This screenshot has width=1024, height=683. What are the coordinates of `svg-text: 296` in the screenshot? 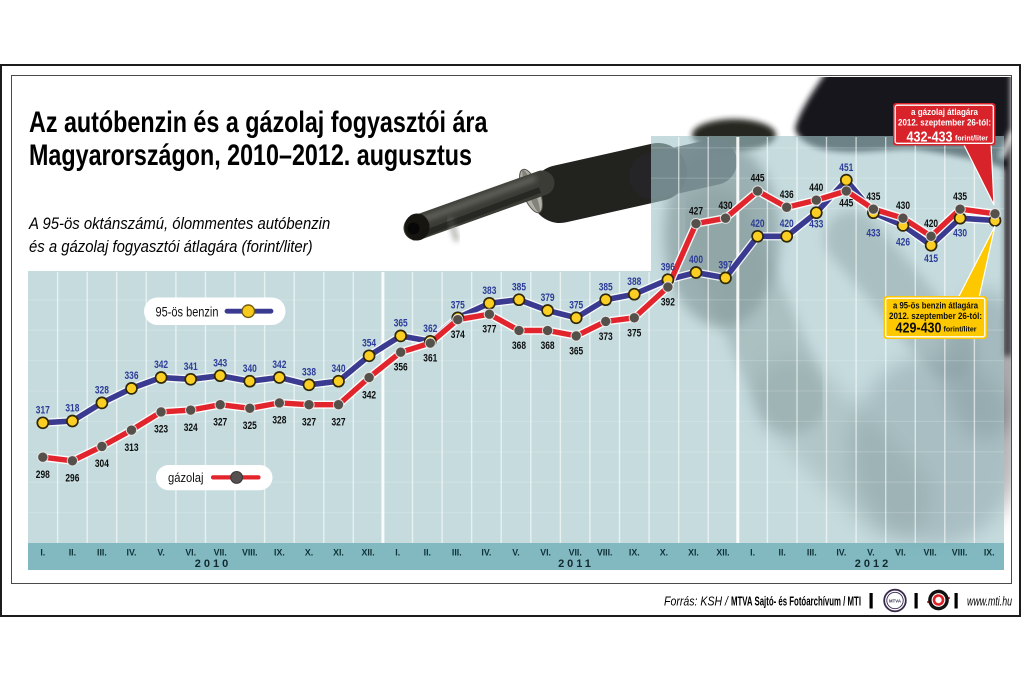 It's located at (72, 479).